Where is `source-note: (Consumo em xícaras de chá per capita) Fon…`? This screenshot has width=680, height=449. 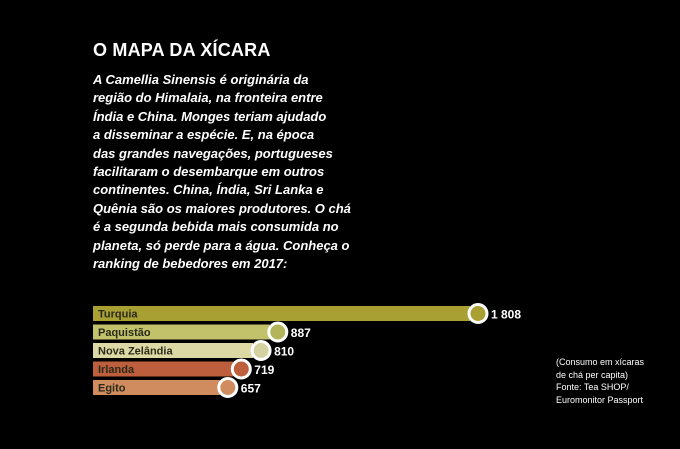
source-note: (Consumo em xícaras de chá per capita) Fon… is located at coordinates (611, 381).